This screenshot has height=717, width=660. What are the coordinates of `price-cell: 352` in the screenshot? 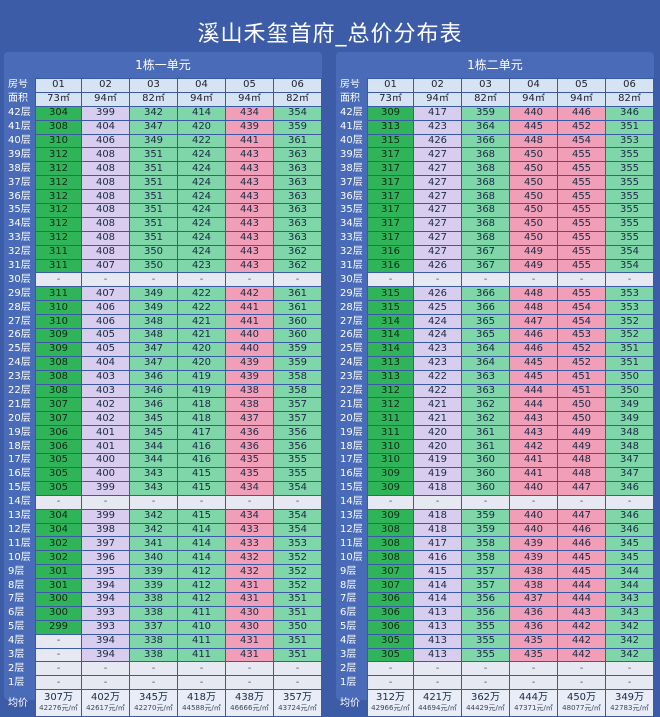 It's located at (629, 322).